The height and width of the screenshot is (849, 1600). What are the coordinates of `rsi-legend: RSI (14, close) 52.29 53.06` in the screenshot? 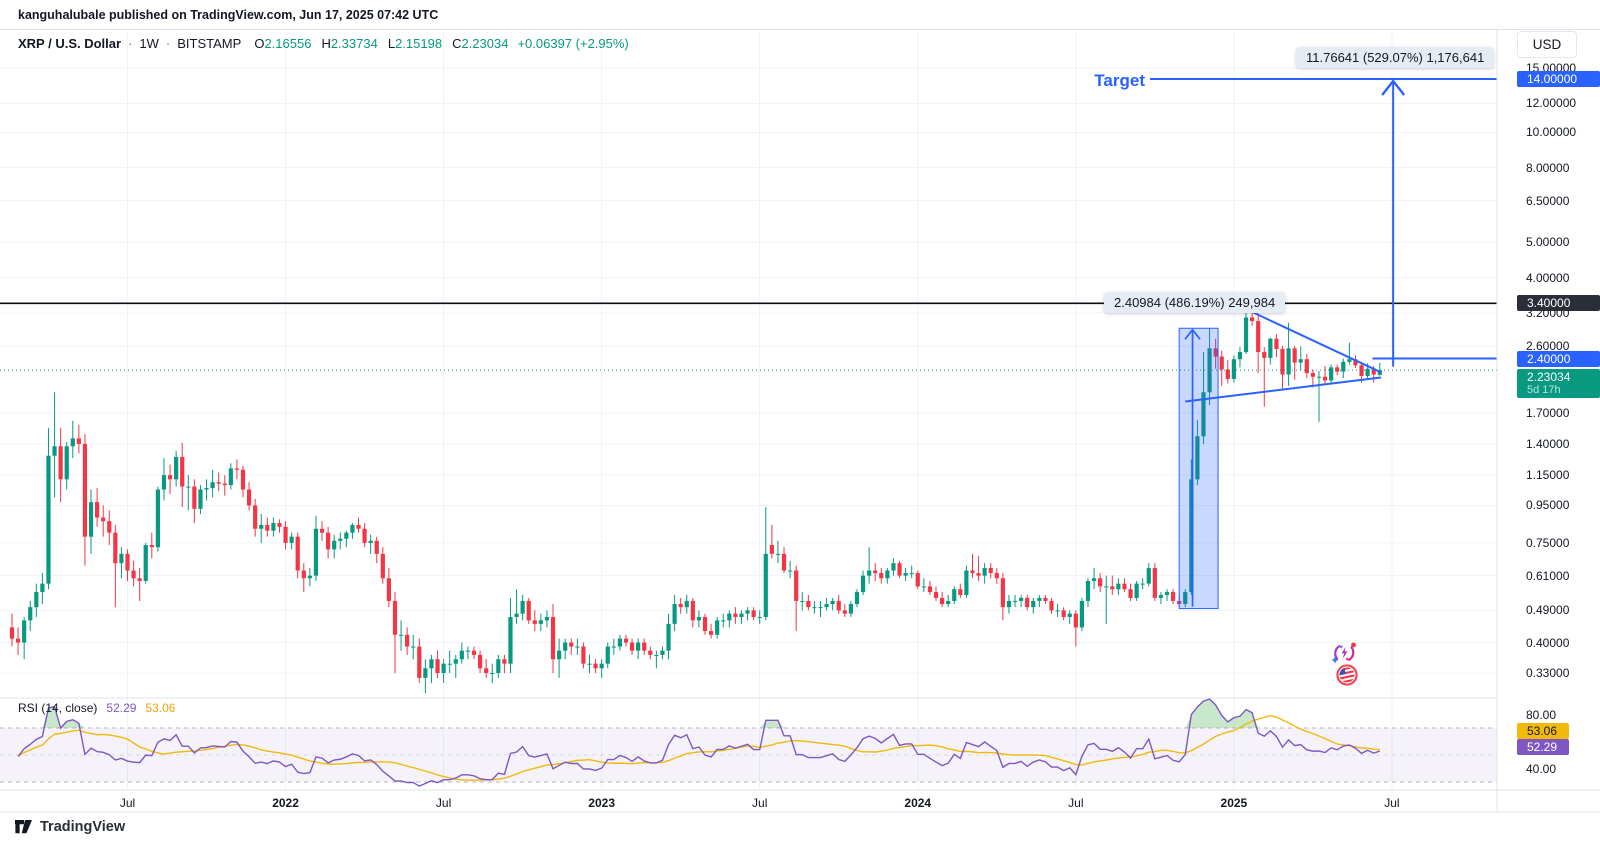 It's located at (96, 708).